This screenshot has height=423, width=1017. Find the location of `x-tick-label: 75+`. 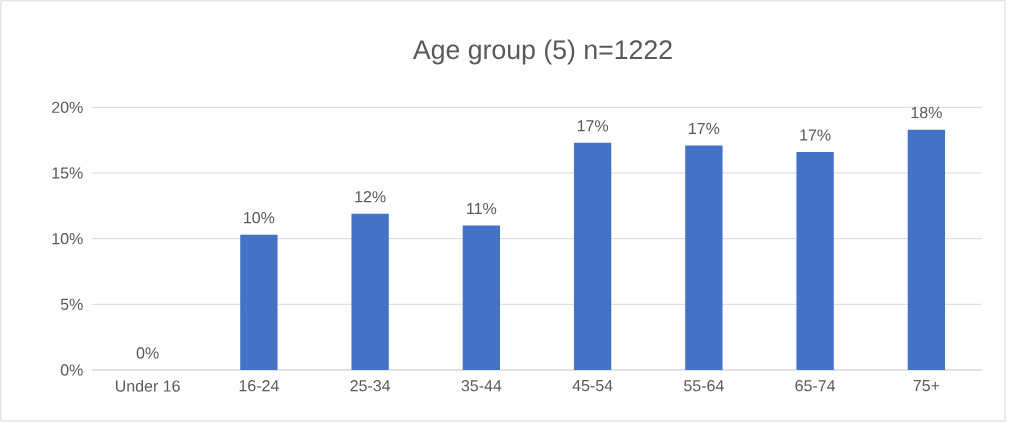

x-tick-label: 75+ is located at coordinates (926, 386).